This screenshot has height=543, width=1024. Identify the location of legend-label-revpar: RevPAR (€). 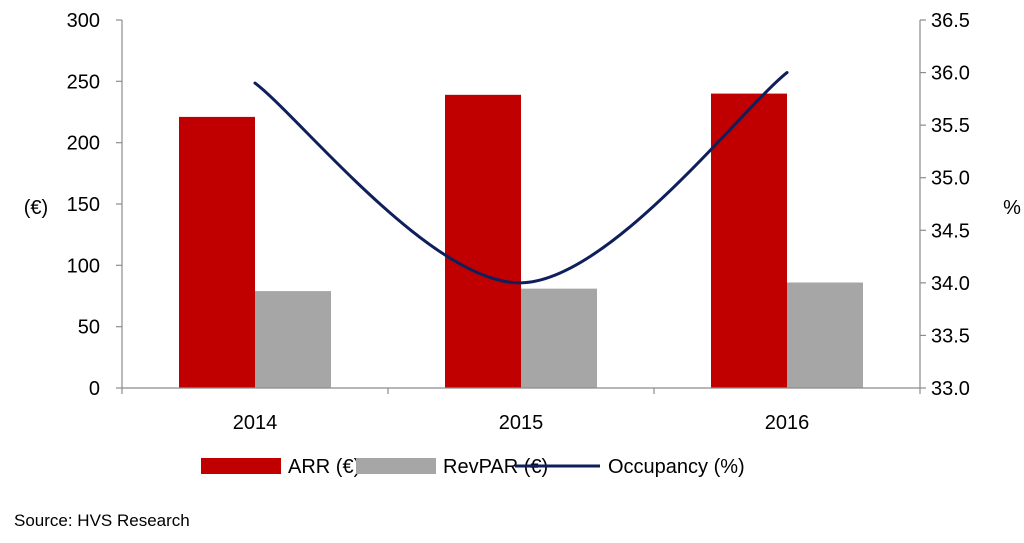
(495, 467).